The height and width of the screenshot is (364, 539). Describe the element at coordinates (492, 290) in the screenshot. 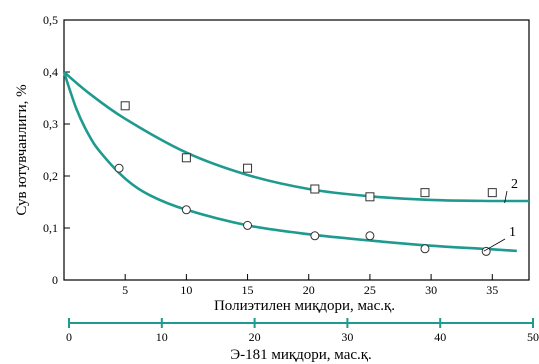

I see `x-tick-label: 35` at that location.